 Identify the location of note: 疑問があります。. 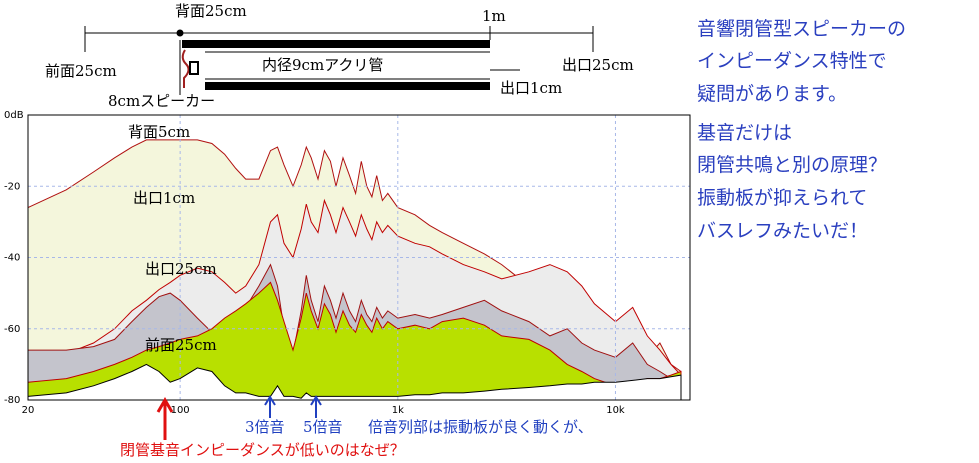
(772, 94).